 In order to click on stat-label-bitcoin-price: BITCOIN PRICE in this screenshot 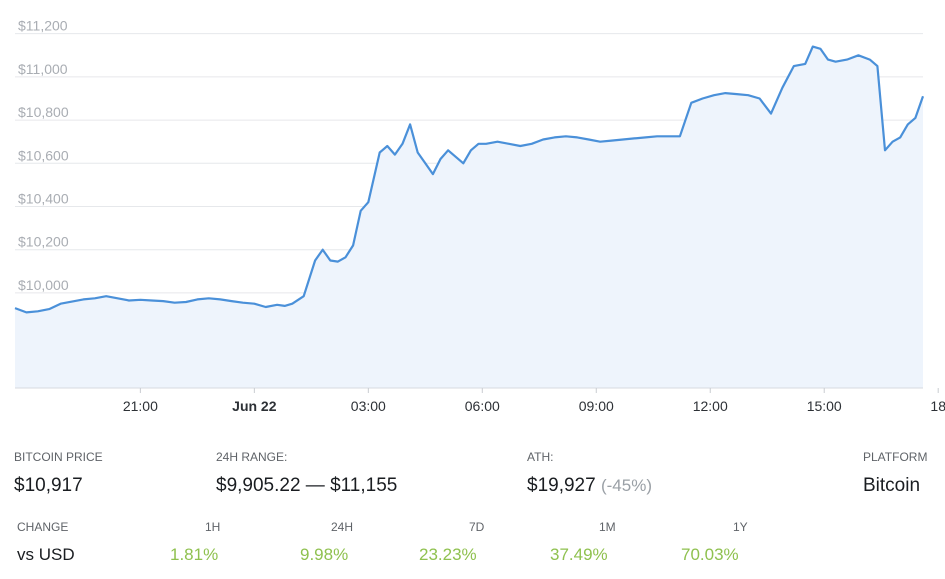, I will do `click(58, 457)`.